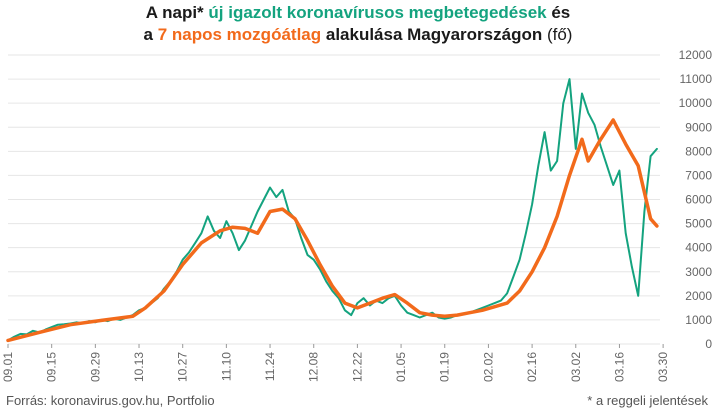 This screenshot has width=716, height=416. Describe the element at coordinates (698, 175) in the screenshot. I see `y-tick-label: 7000` at that location.